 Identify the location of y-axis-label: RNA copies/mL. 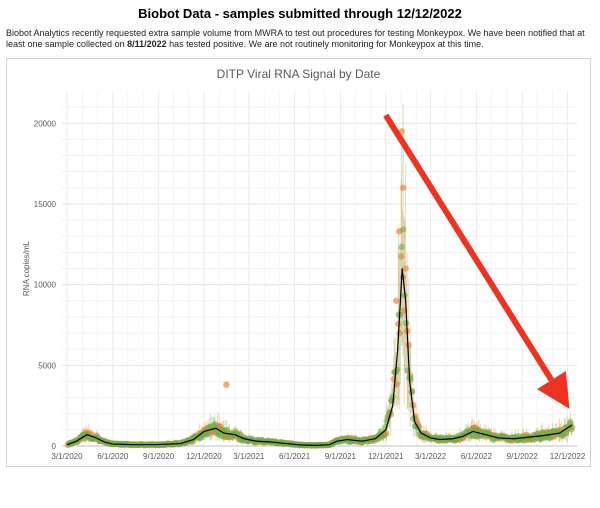
(26, 268).